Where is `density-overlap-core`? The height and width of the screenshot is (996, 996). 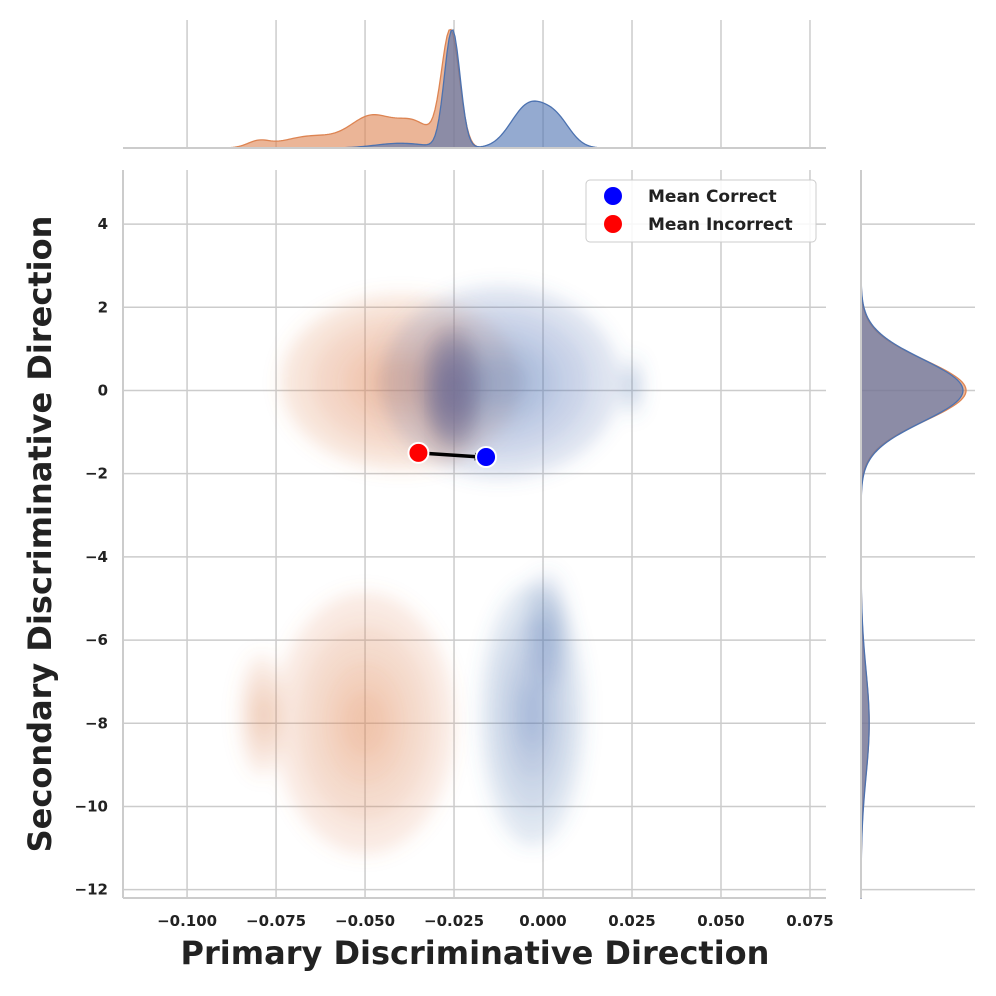
density-overlap-core is located at coordinates (452, 390).